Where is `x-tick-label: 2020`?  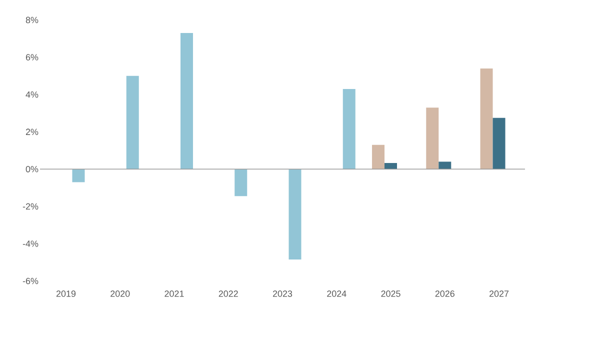 x-tick-label: 2020 is located at coordinates (120, 293).